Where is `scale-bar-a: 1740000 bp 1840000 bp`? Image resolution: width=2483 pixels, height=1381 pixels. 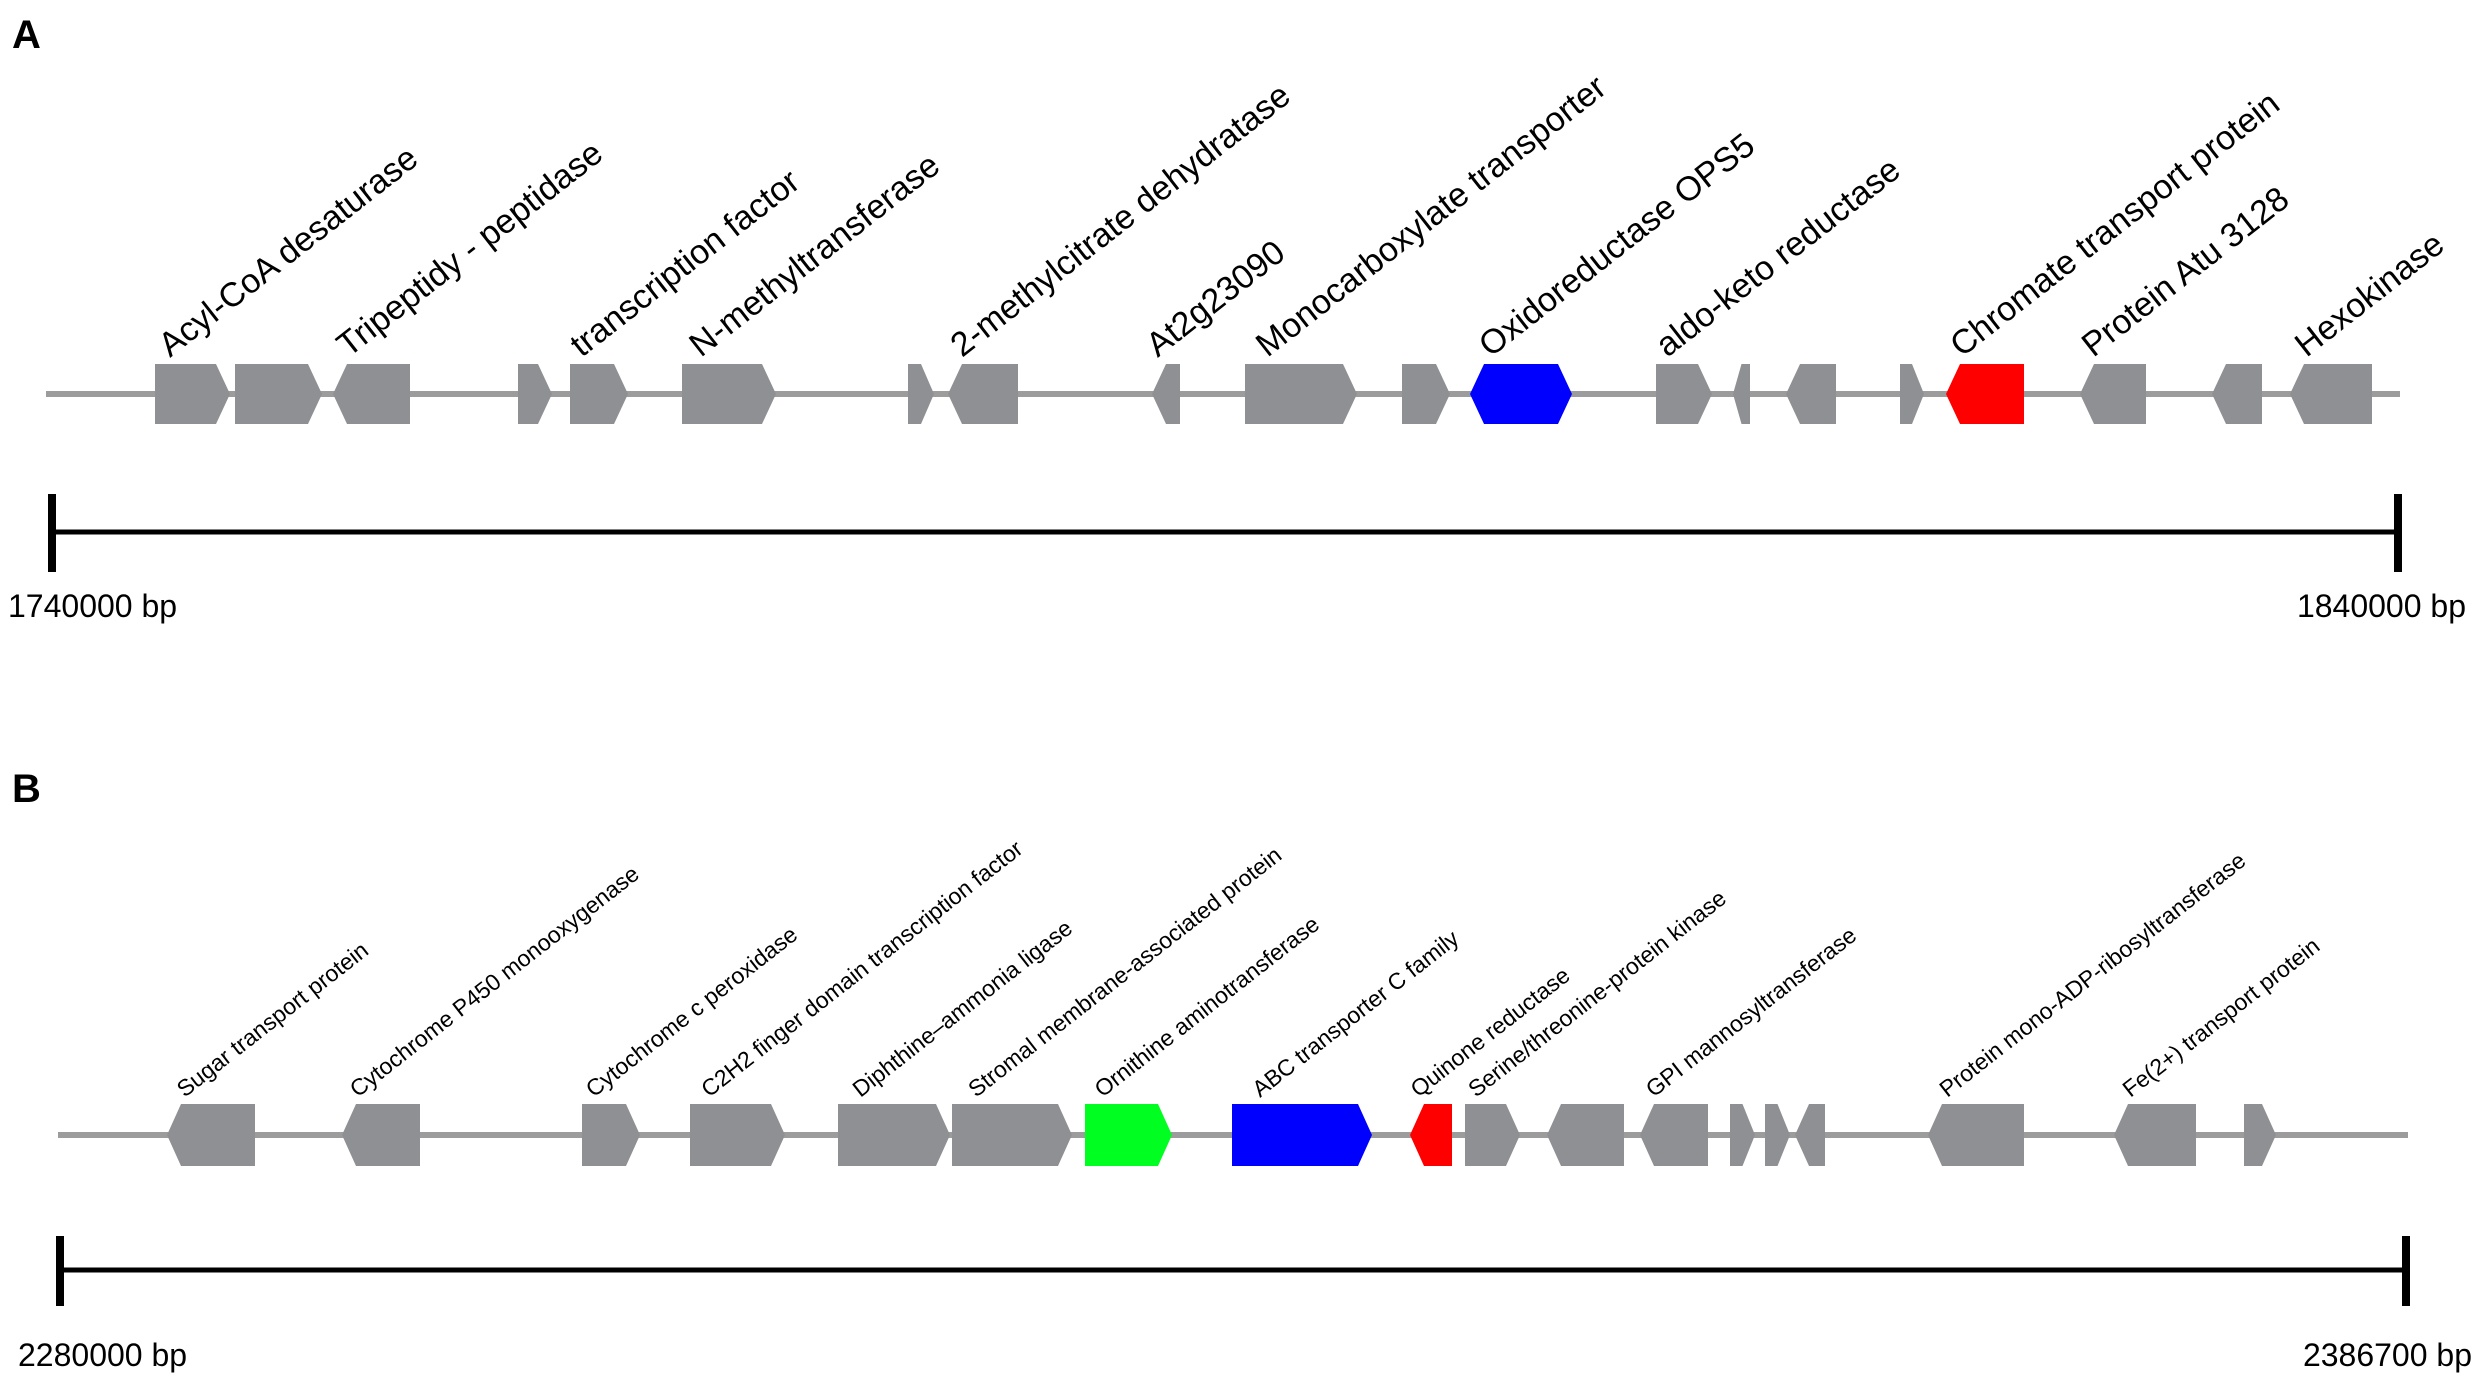
scale-bar-a: 1740000 bp 1840000 bp is located at coordinates (1237, 559).